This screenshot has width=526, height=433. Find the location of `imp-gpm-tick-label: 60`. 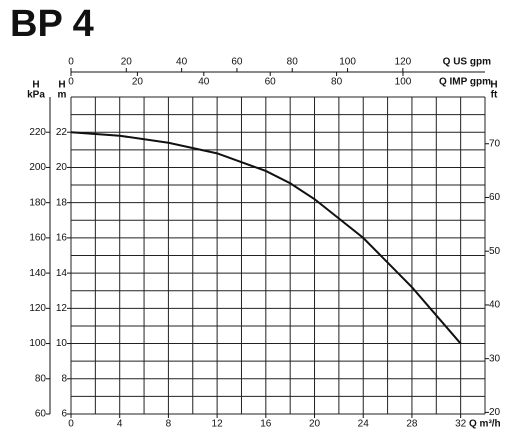

imp-gpm-tick-label: 60 is located at coordinates (271, 82).